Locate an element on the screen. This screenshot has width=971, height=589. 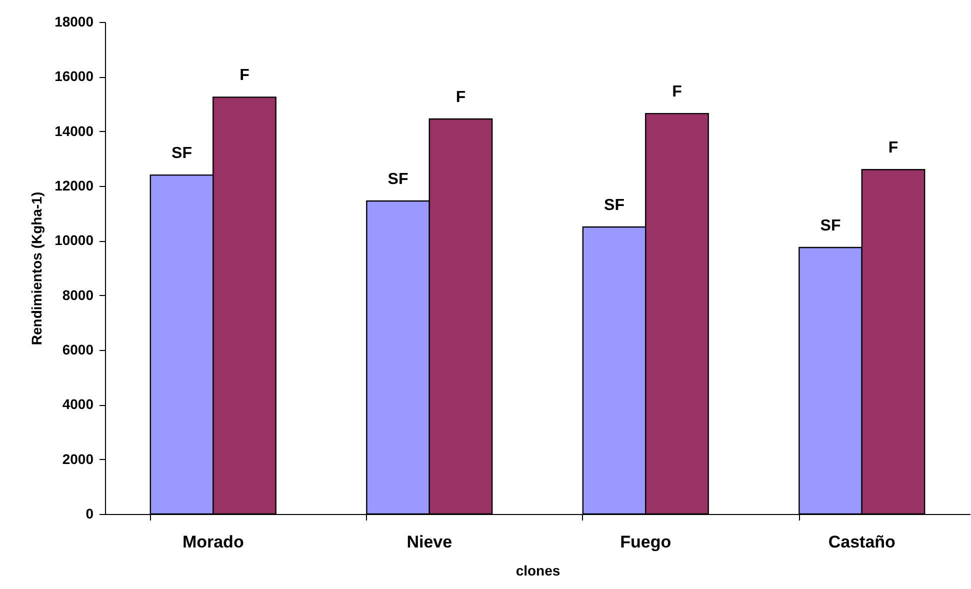
y-tick-label: 18000 is located at coordinates (74, 22).